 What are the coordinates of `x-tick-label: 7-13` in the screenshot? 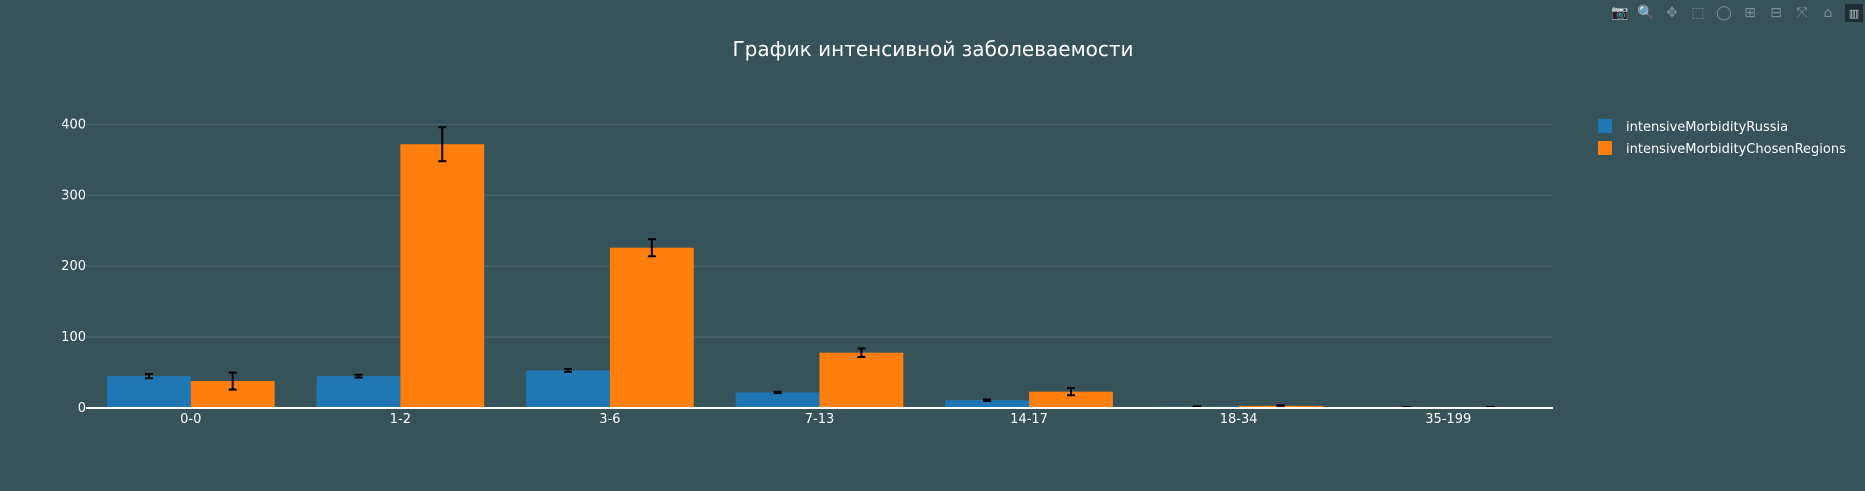 It's located at (820, 419).